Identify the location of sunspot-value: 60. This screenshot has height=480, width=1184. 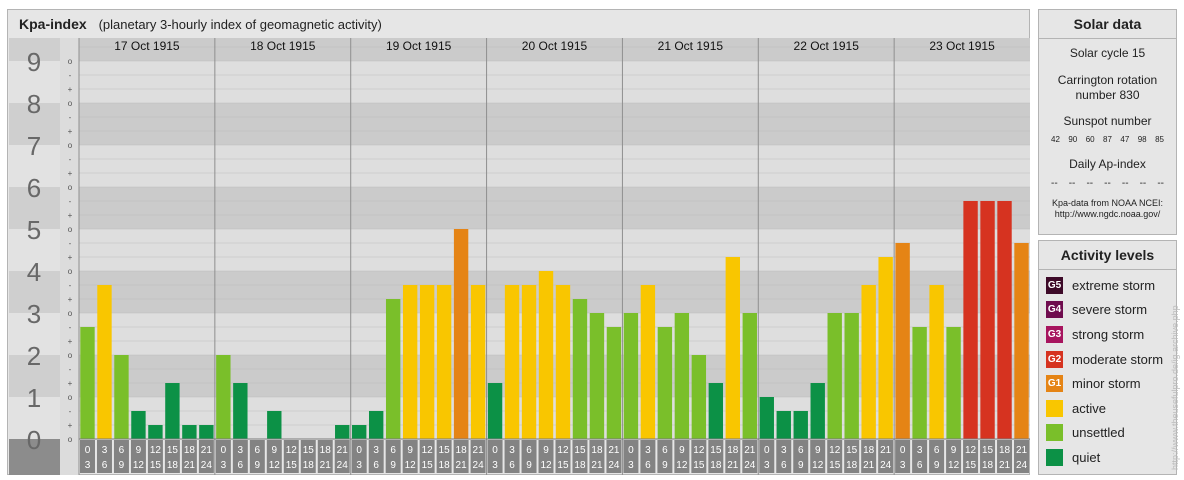
(1090, 139).